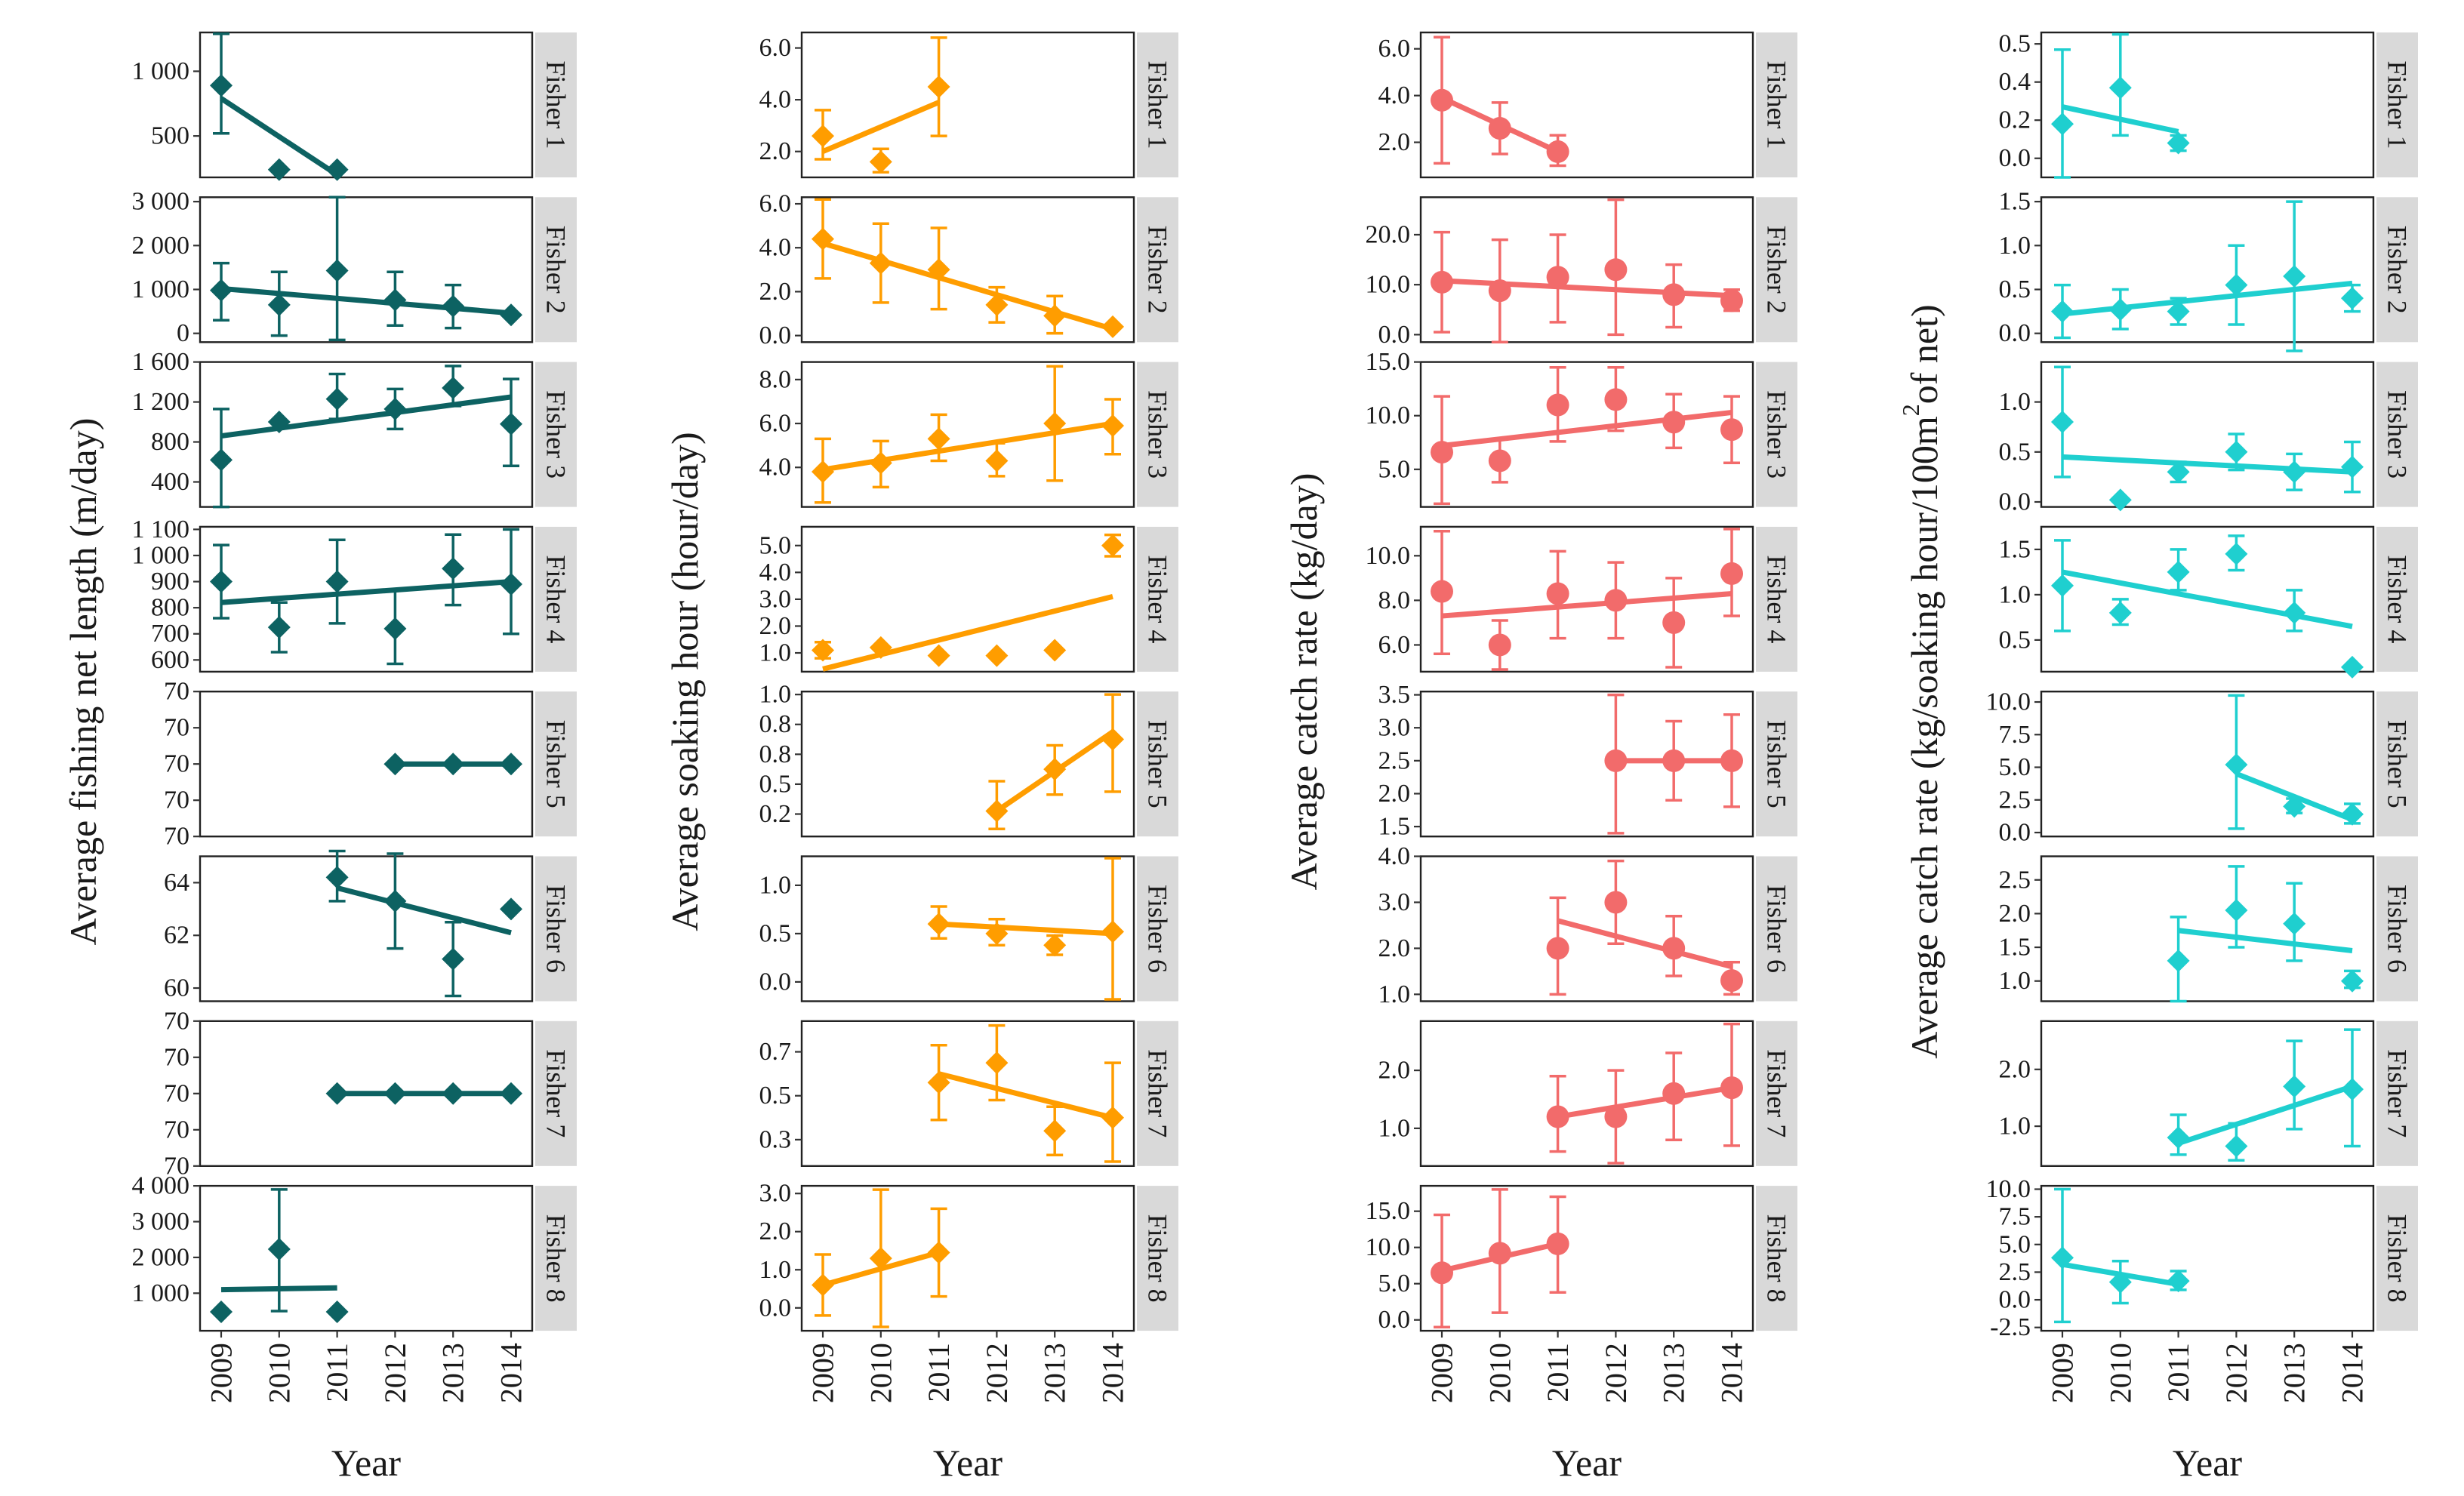 The height and width of the screenshot is (1496, 2464). What do you see at coordinates (685, 682) in the screenshot?
I see `y-axis-title: Average soaking hour (hour/day)` at bounding box center [685, 682].